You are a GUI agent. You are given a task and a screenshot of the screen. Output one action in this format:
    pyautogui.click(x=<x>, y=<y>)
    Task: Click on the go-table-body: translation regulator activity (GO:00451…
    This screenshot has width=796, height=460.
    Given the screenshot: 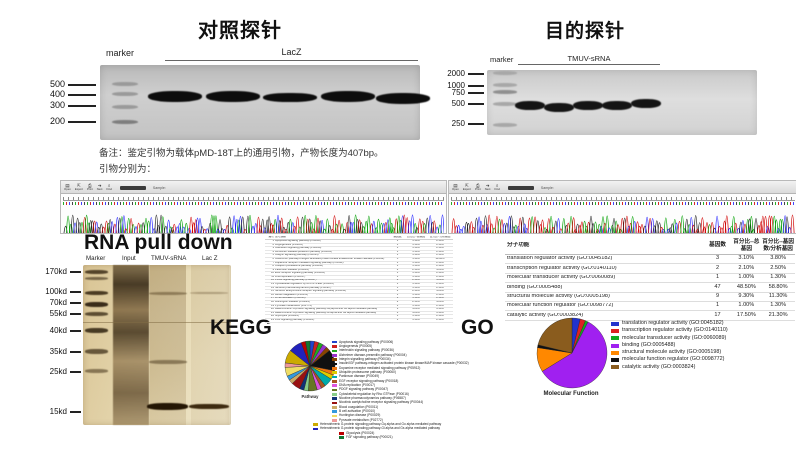 What is the action you would take?
    pyautogui.click(x=650, y=288)
    